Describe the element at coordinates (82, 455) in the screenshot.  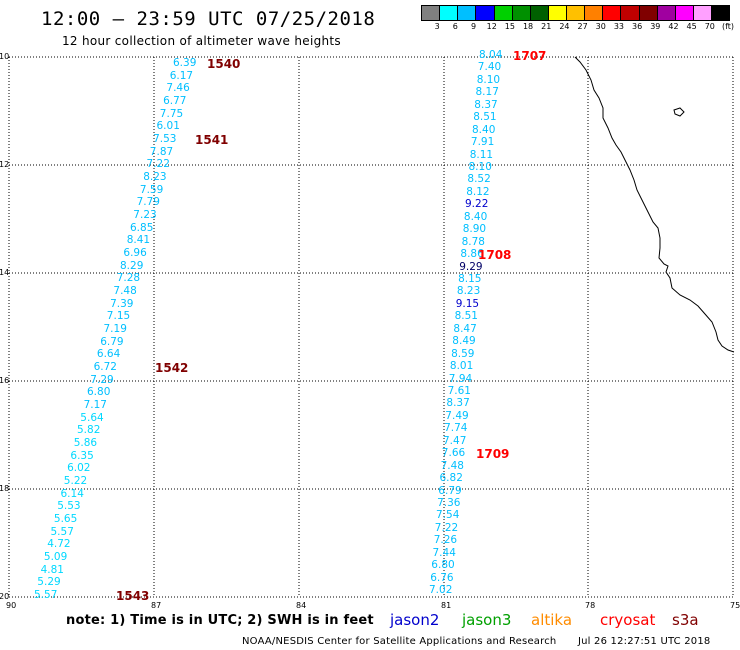
I see `wave-height-value: 6.35` at that location.